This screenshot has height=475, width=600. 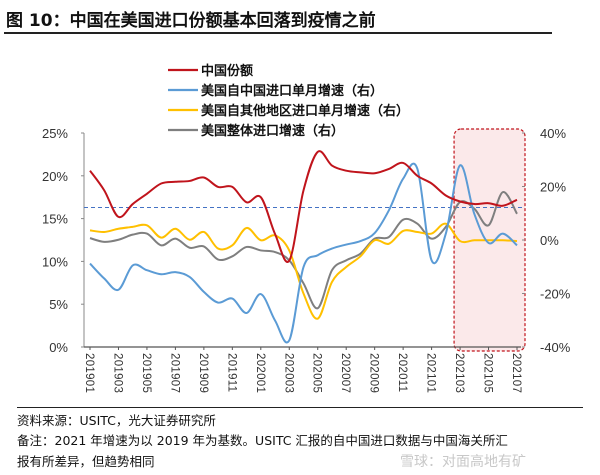 What do you see at coordinates (317, 373) in the screenshot?
I see `x-tick-label: 202005` at bounding box center [317, 373].